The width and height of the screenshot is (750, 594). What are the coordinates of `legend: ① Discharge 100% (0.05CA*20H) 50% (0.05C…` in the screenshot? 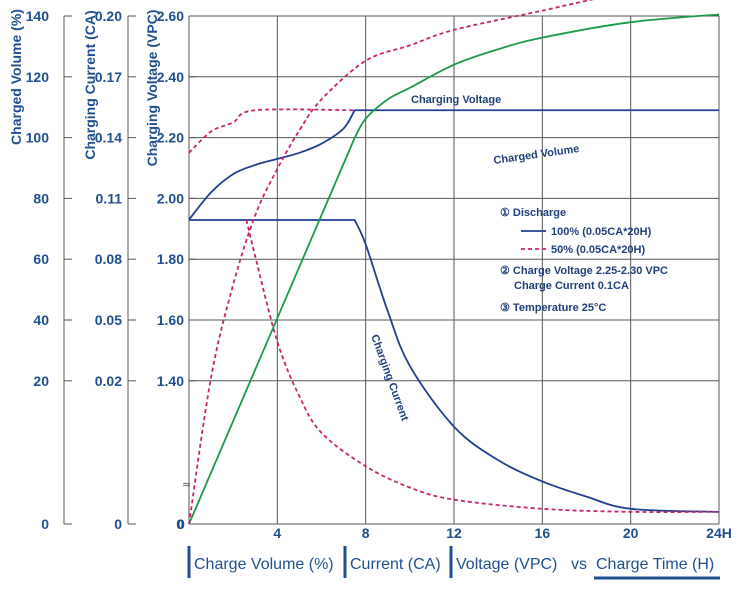 It's located at (584, 260).